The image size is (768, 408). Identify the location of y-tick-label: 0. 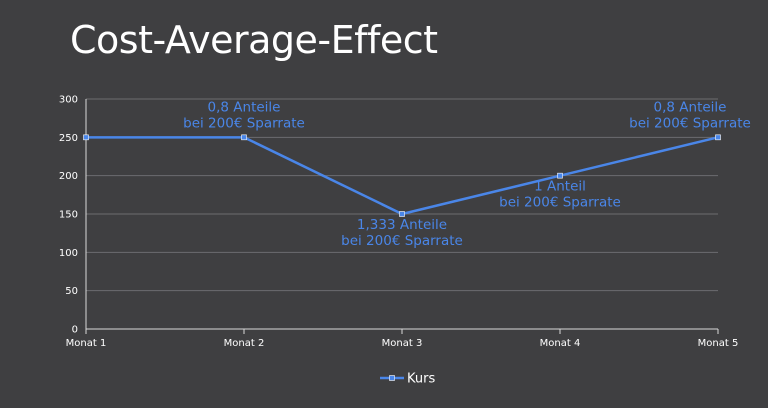
(75, 330).